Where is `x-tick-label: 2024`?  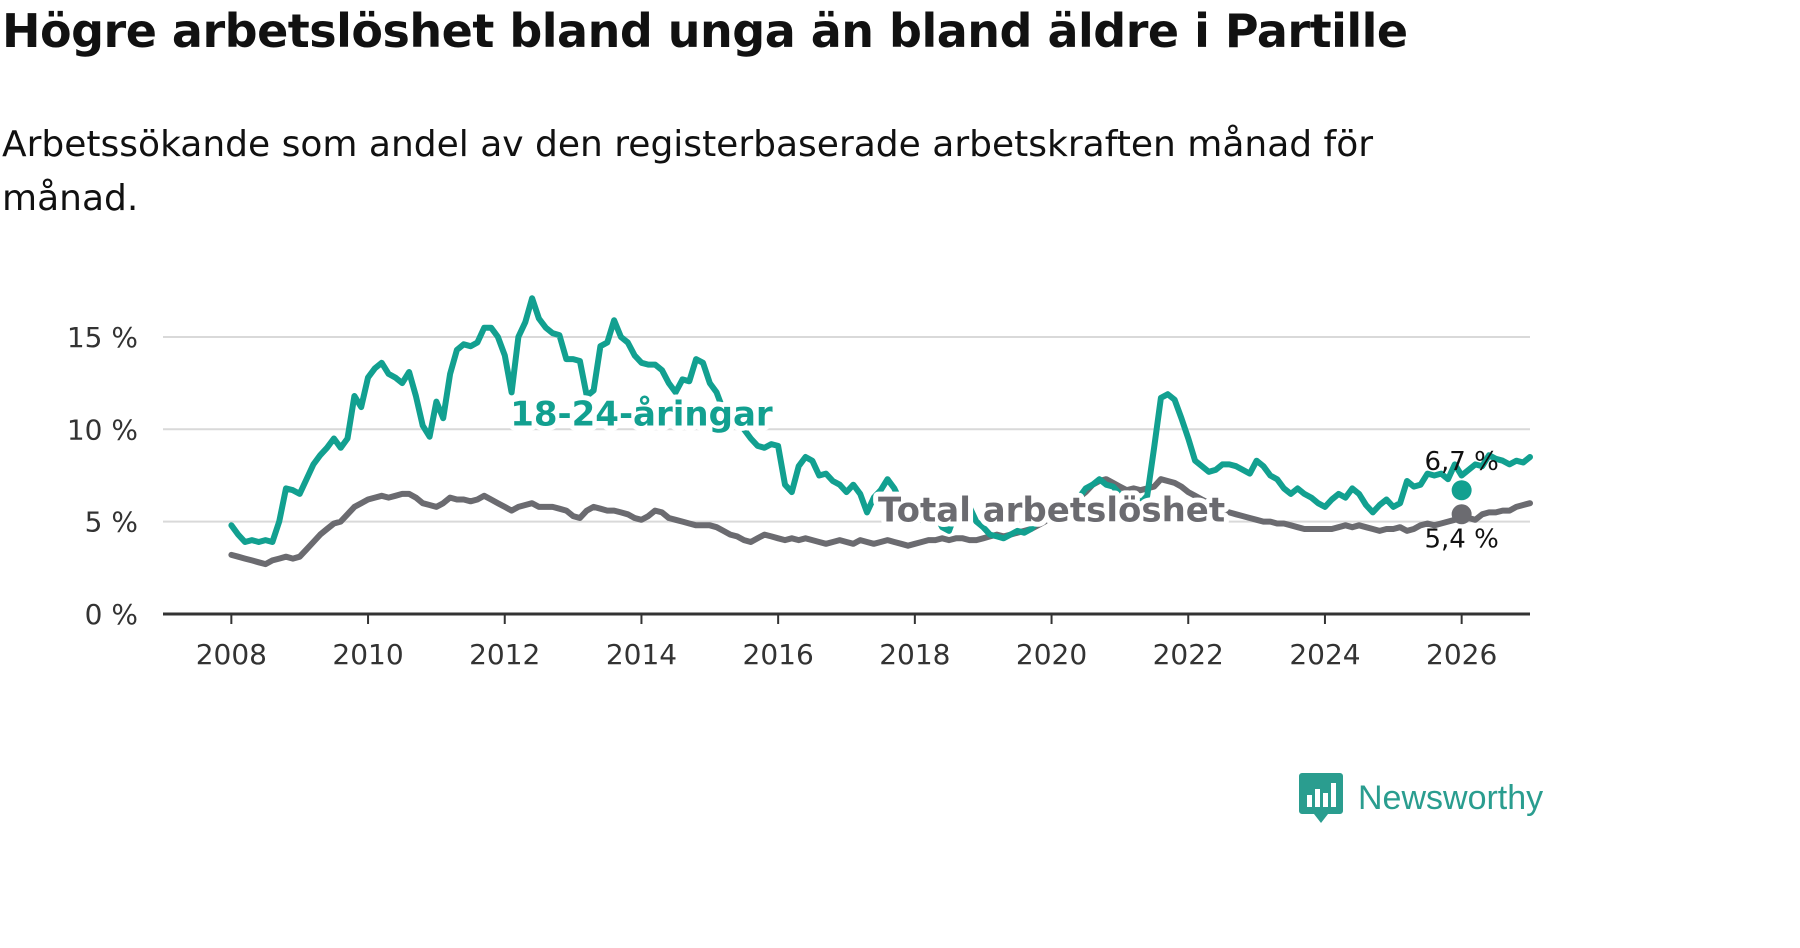 x-tick-label: 2024 is located at coordinates (1324, 654).